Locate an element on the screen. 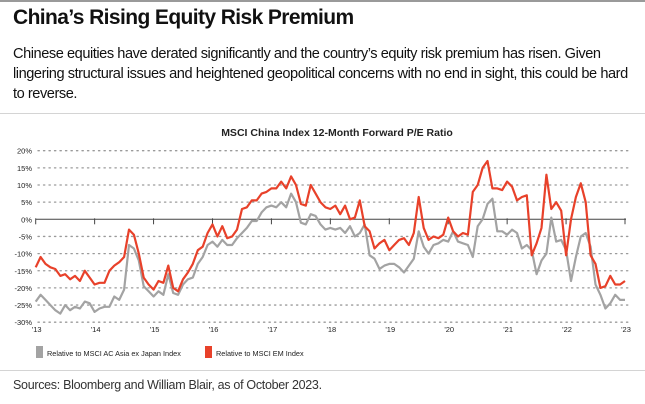  y-tick-label: -5% is located at coordinates (26, 236).